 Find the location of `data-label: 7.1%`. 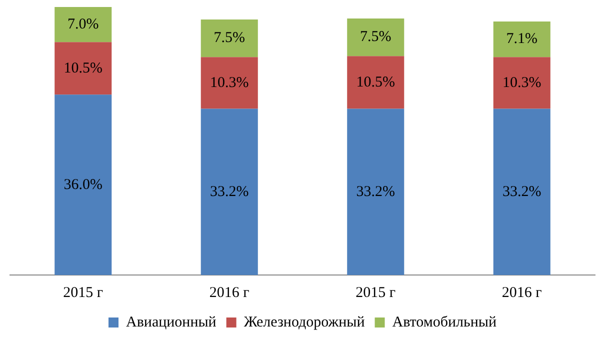

data-label: 7.1% is located at coordinates (522, 39).